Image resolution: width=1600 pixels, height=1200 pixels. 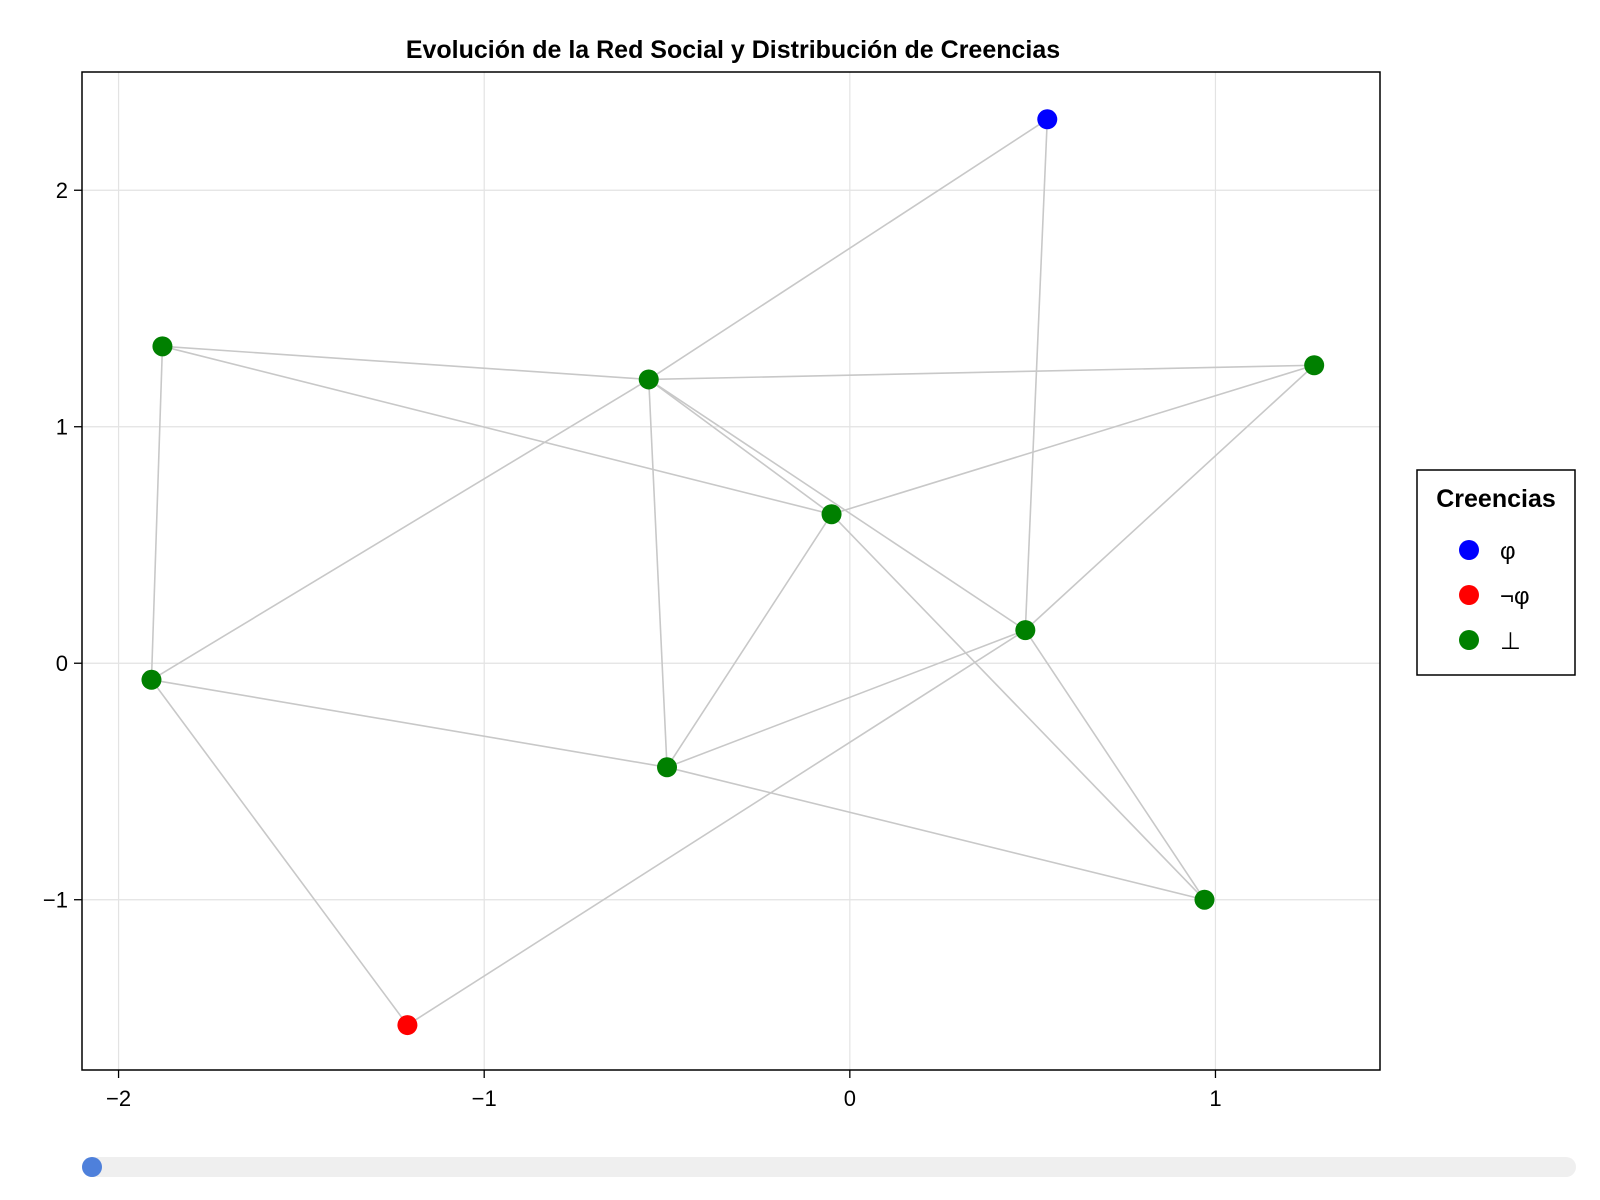 What do you see at coordinates (1508, 551) in the screenshot?
I see `legend-label: φ` at bounding box center [1508, 551].